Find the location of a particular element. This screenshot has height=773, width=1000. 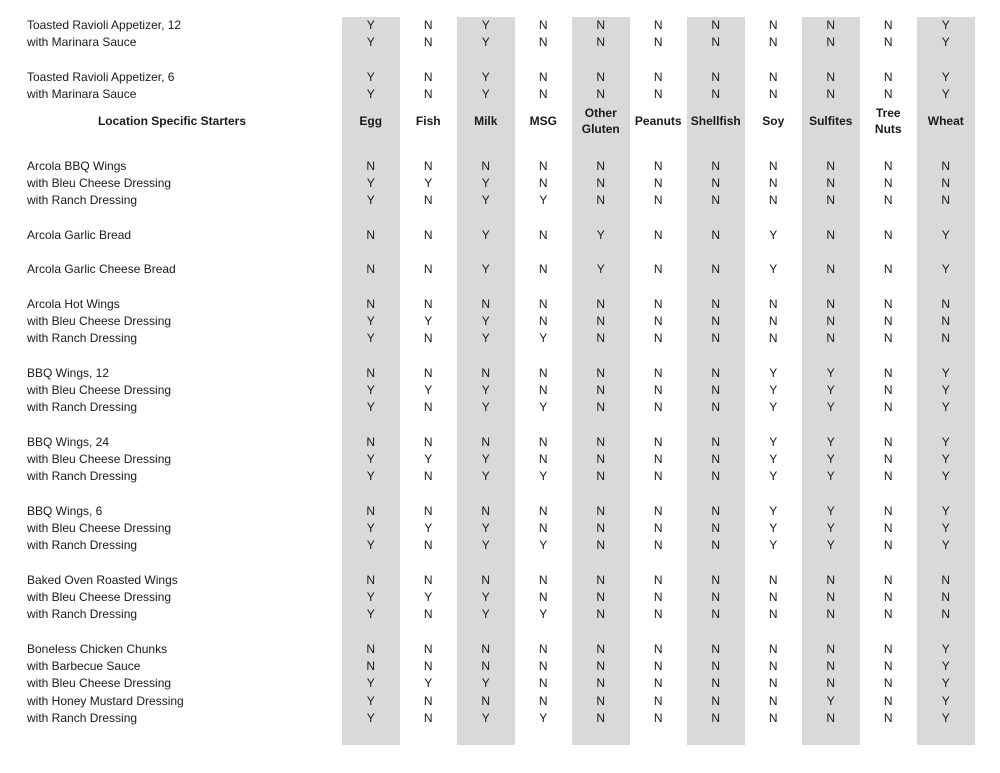

table-row: Arcola Garlic Cheese Bread N N Y N Y N N Y N N Y is located at coordinates (500, 269).